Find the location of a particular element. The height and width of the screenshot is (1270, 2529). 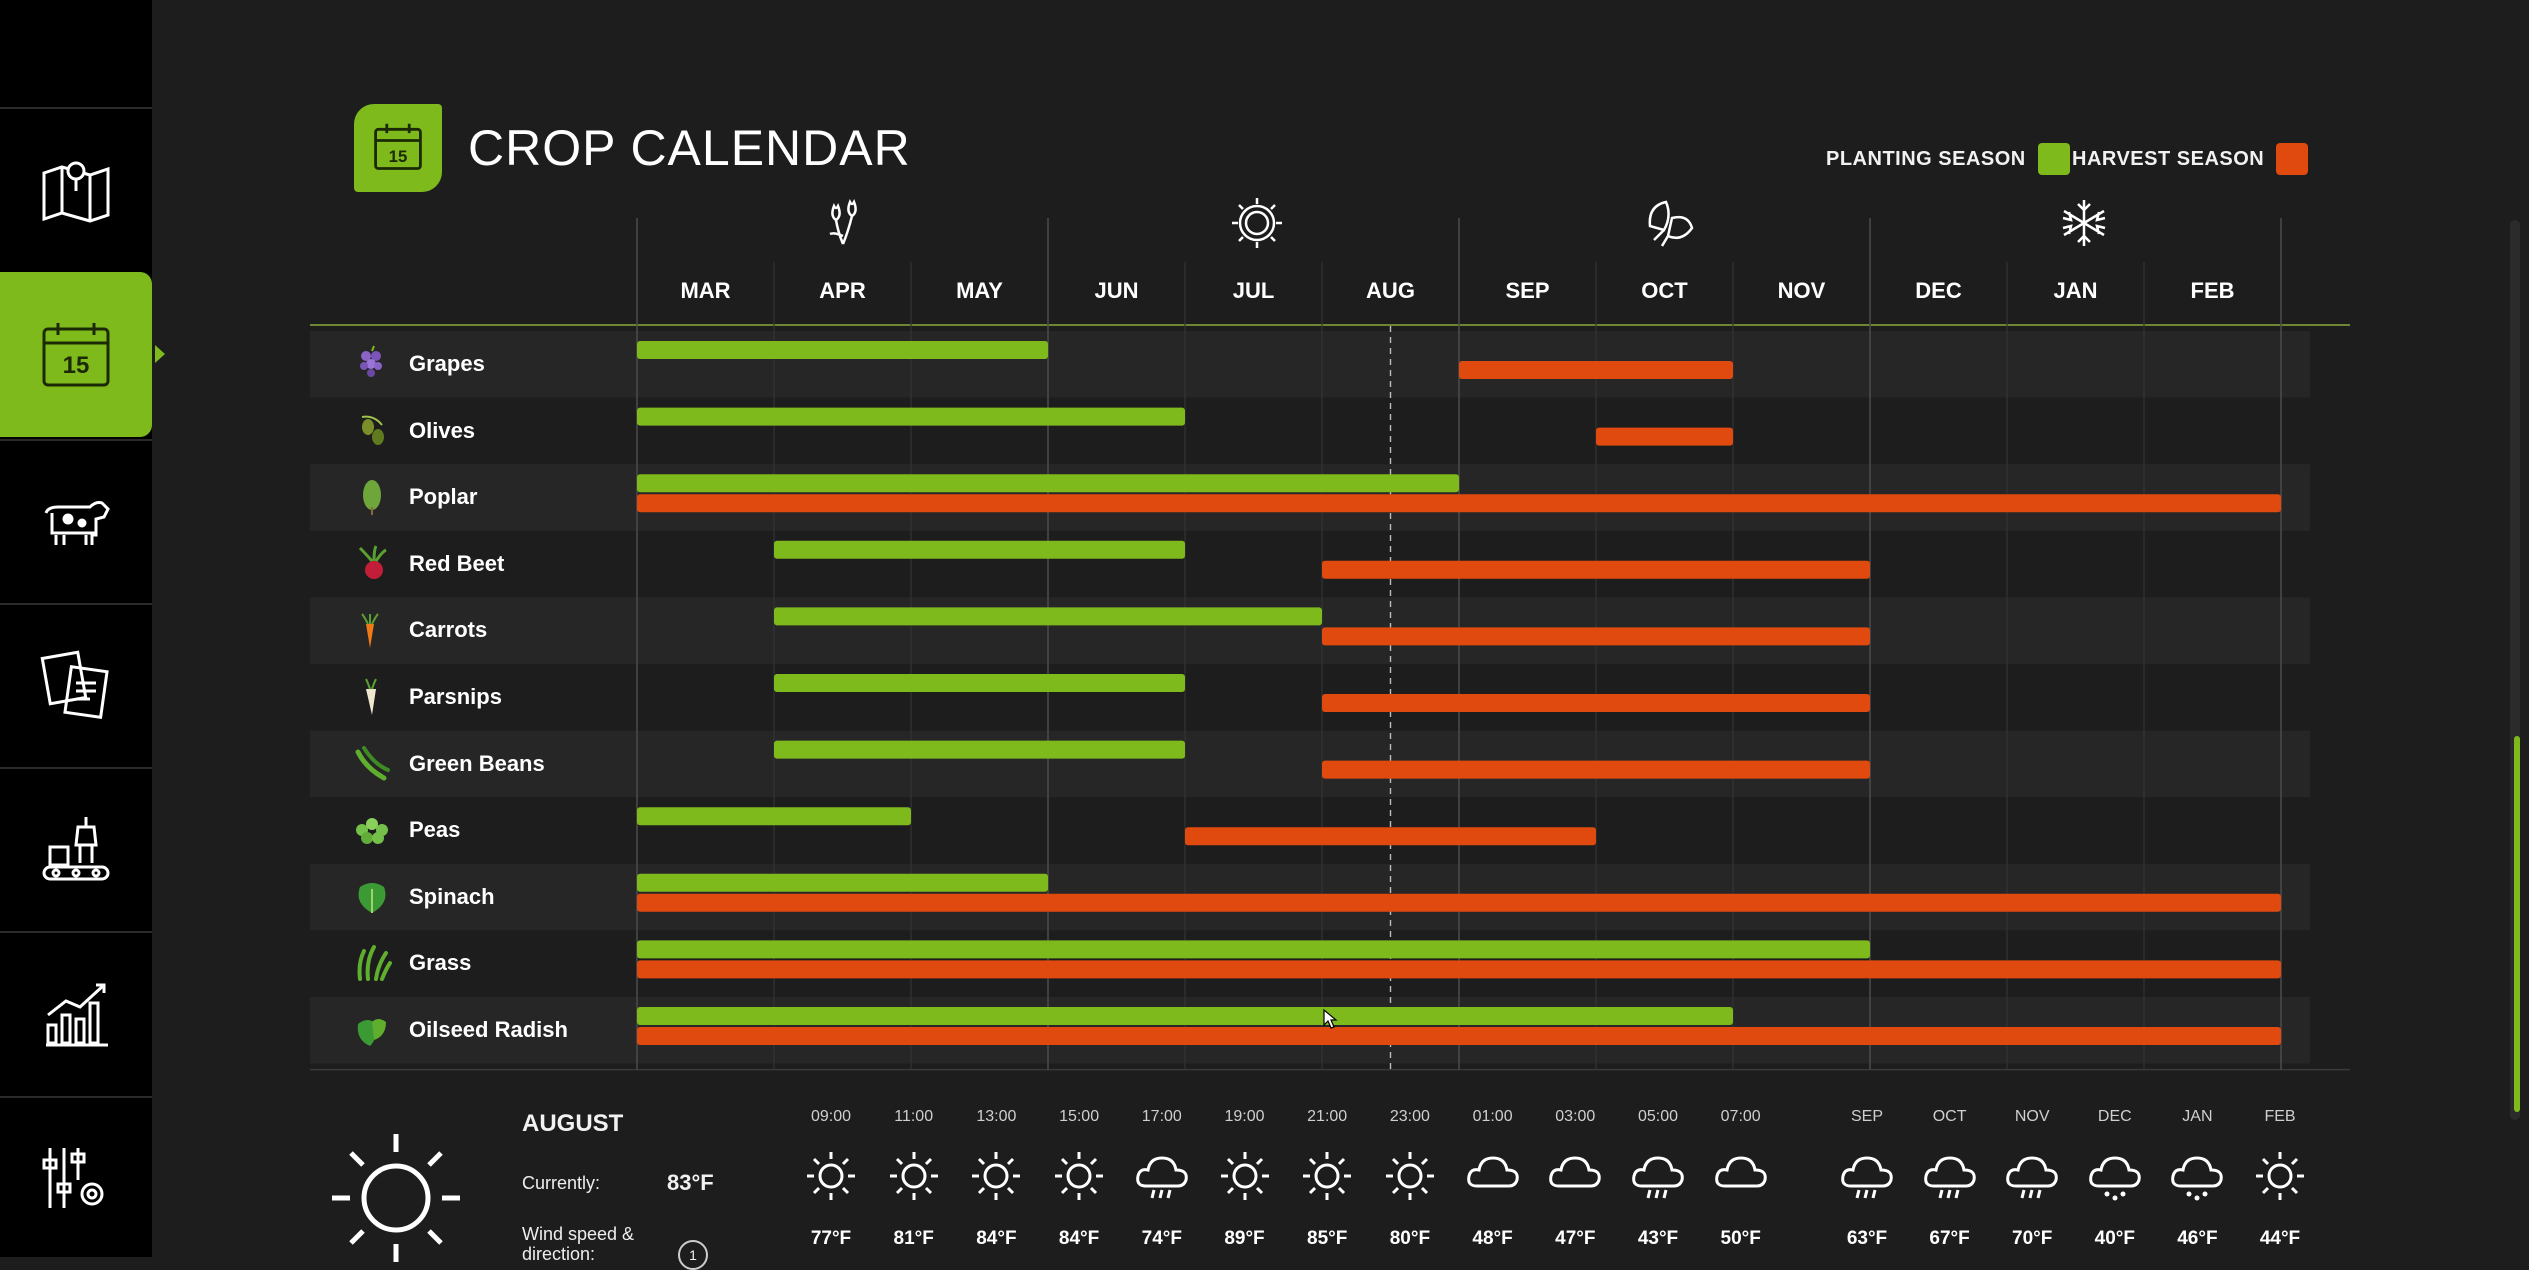

sidebar-item-contracts is located at coordinates (76, 684).